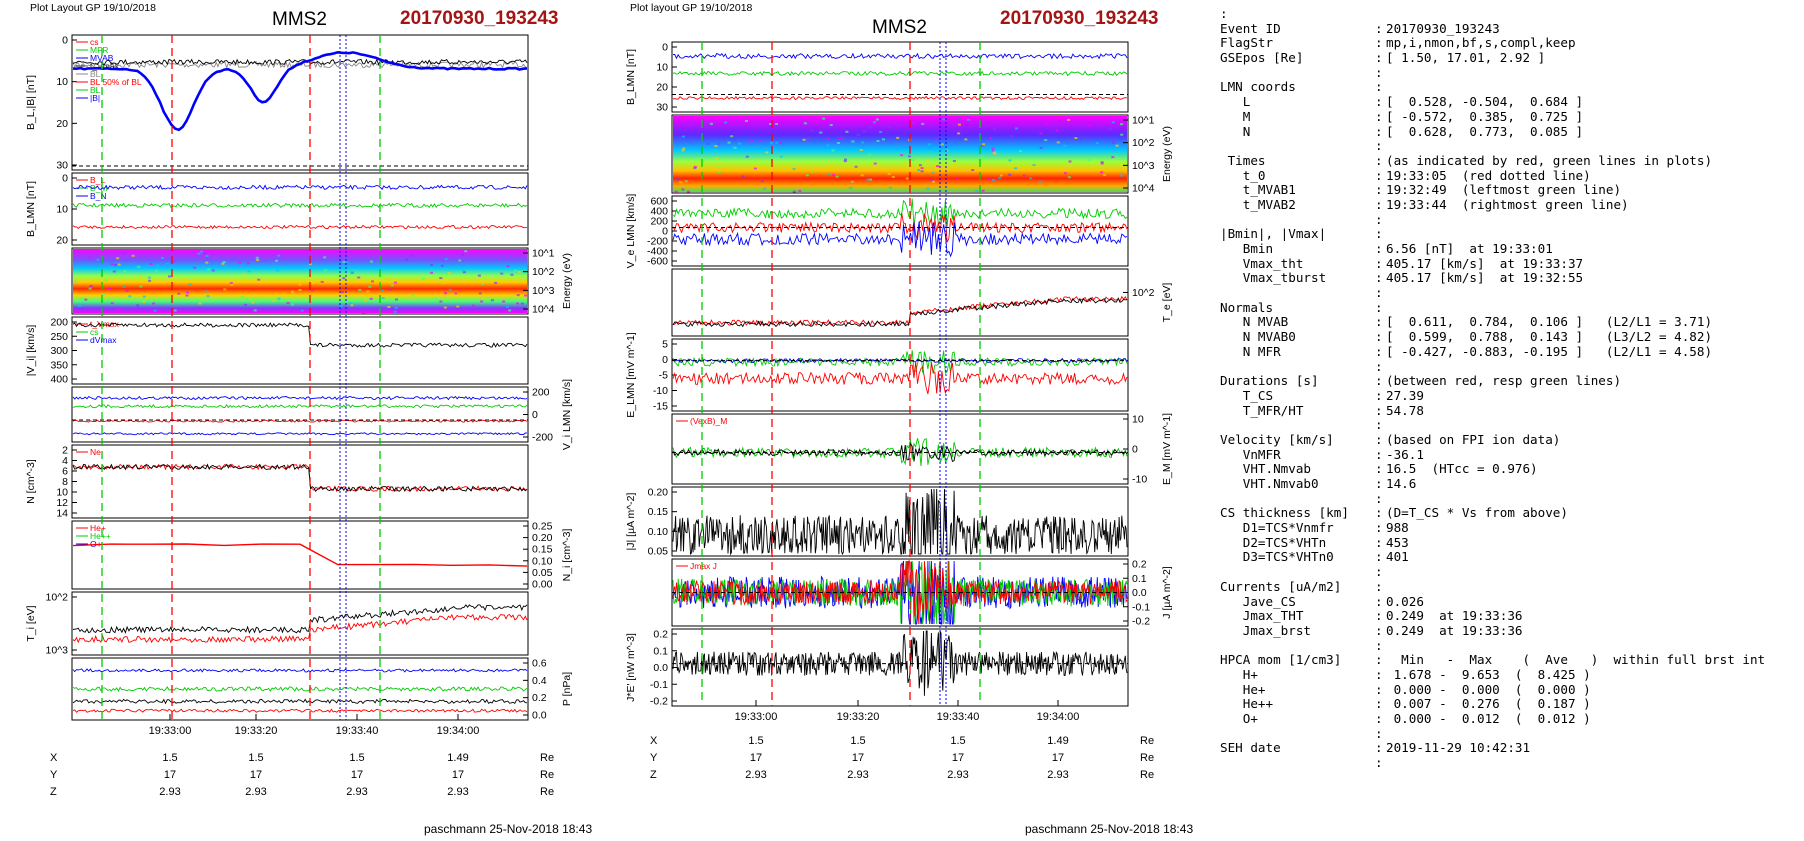  Describe the element at coordinates (541, 393) in the screenshot. I see `left-y-tick-label: 200` at that location.